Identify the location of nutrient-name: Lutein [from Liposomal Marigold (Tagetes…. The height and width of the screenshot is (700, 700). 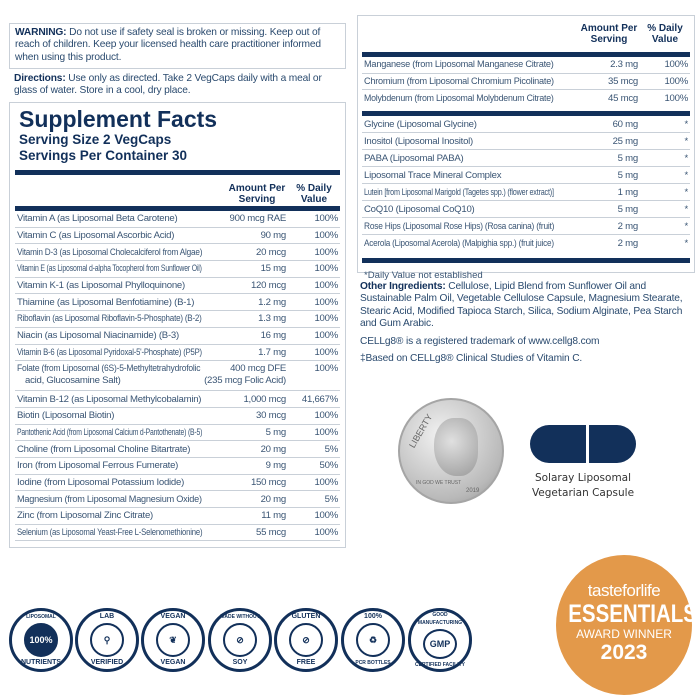
(459, 192).